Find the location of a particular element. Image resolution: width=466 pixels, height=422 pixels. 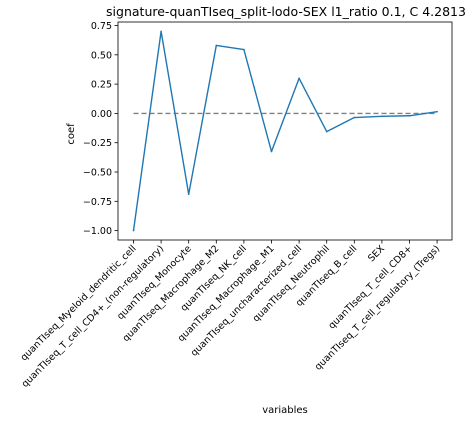

y-axis-label: coef is located at coordinates (71, 134).